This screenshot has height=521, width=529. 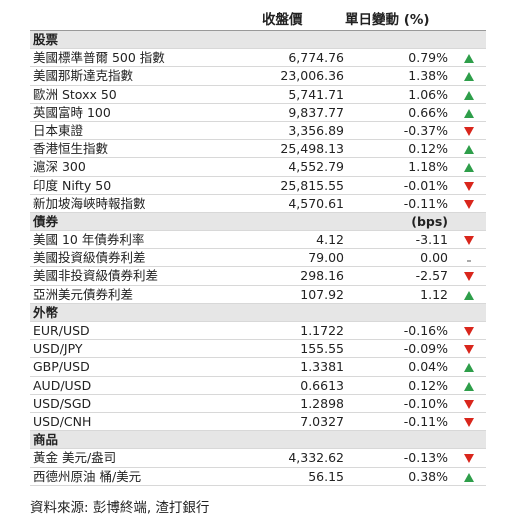 What do you see at coordinates (322, 385) in the screenshot?
I see `close-value: 0.6613` at bounding box center [322, 385].